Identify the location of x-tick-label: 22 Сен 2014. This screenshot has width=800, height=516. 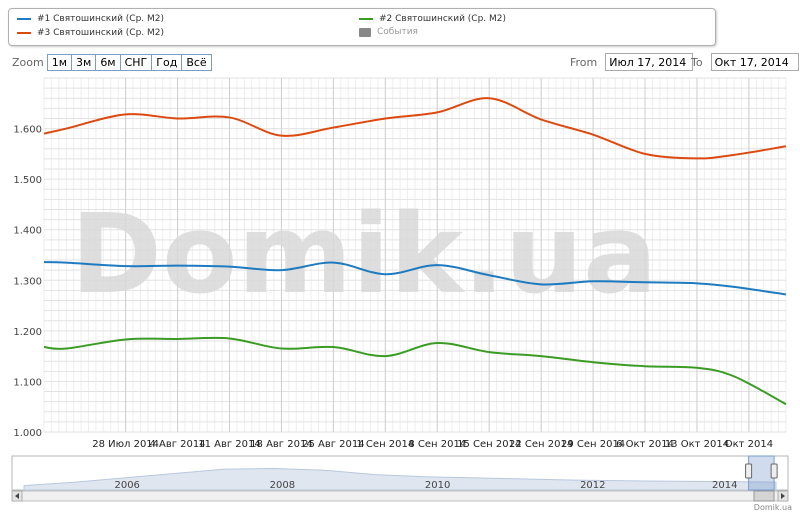
(541, 444).